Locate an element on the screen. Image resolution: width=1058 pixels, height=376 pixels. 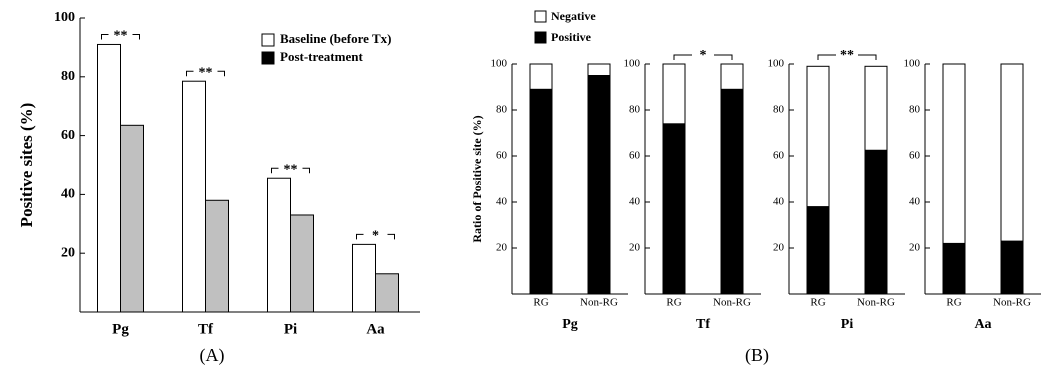
y-axis-label: Ratio of Positive site (%) is located at coordinates (477, 178).